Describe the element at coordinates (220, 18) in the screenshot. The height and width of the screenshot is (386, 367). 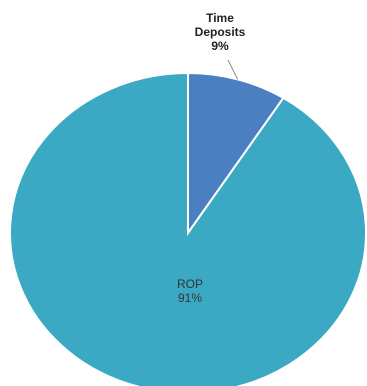
I see `slice-label-time-deposits-line-1: Time` at that location.